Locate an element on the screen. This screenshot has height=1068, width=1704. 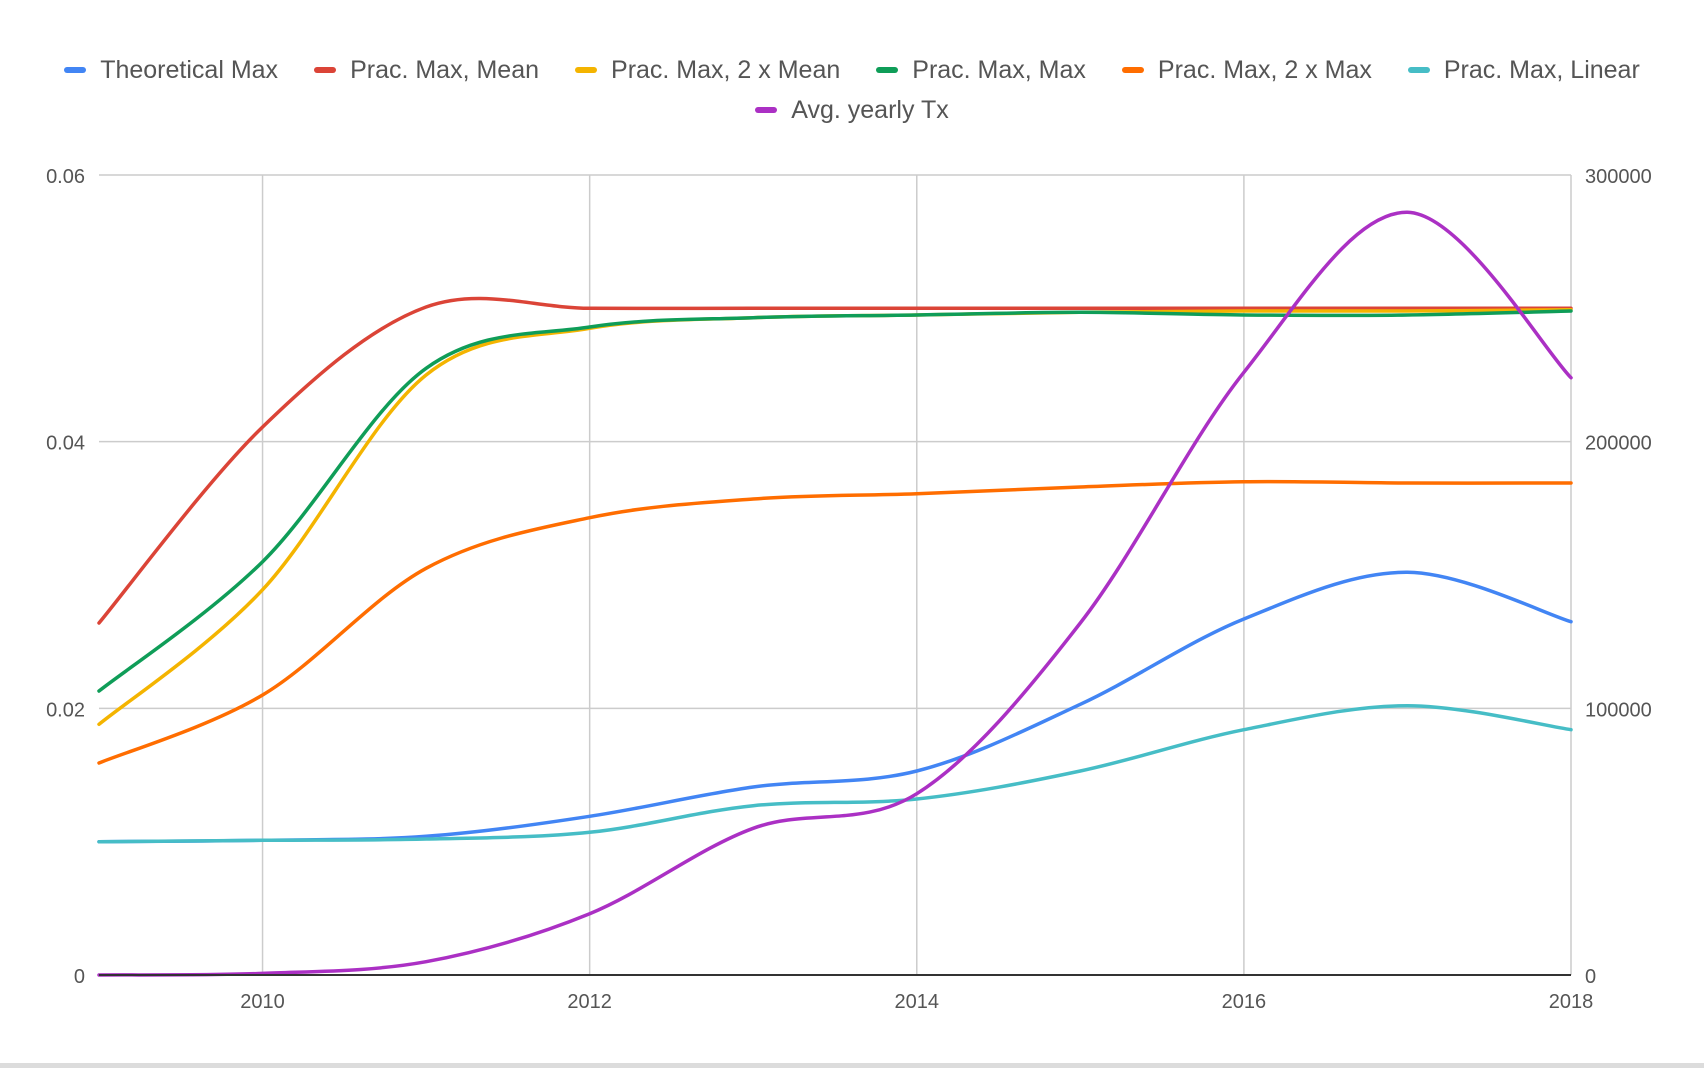
legend-label: Prac. Max, Linear is located at coordinates (1541, 69).